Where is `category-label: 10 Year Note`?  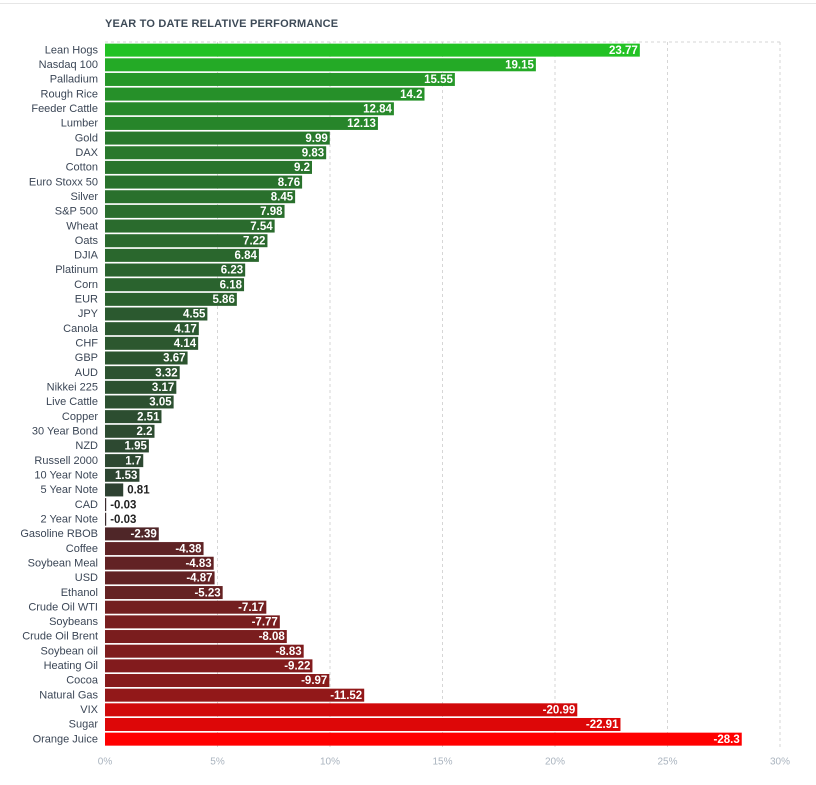
category-label: 10 Year Note is located at coordinates (66, 475).